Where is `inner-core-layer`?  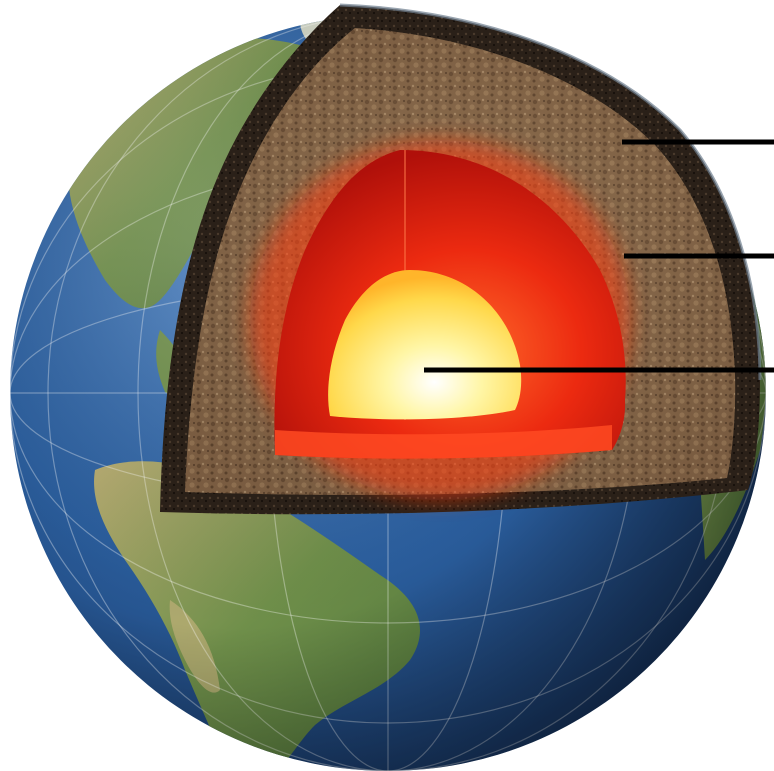
inner-core-layer is located at coordinates (425, 345).